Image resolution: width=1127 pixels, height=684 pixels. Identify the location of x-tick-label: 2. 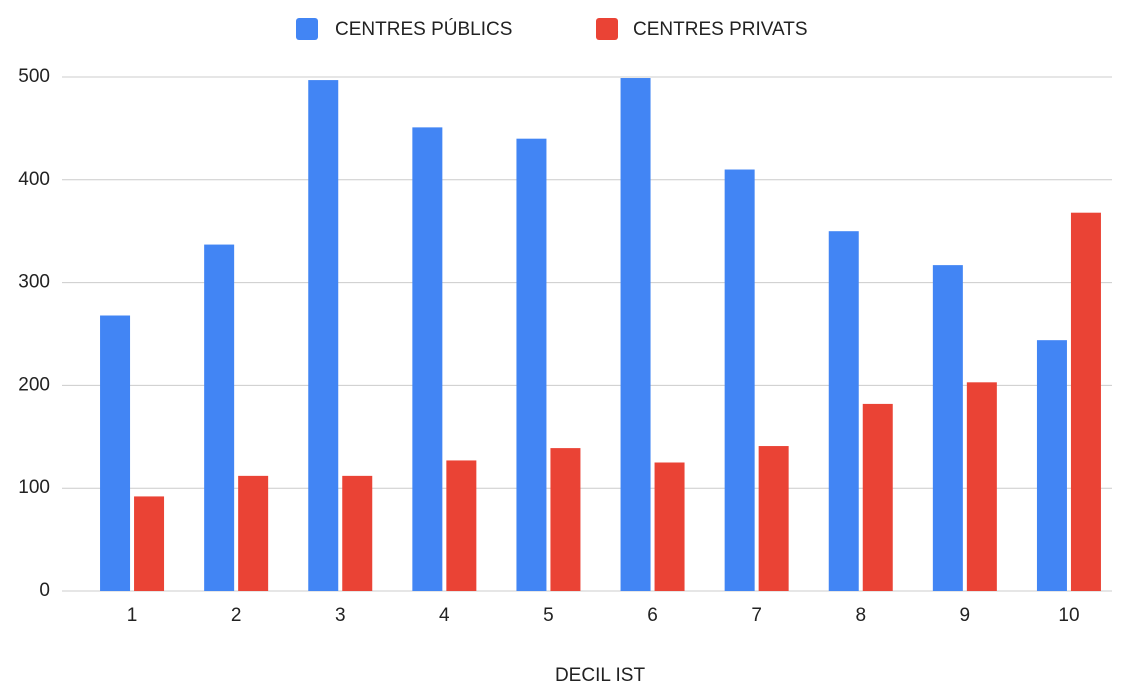
(236, 615).